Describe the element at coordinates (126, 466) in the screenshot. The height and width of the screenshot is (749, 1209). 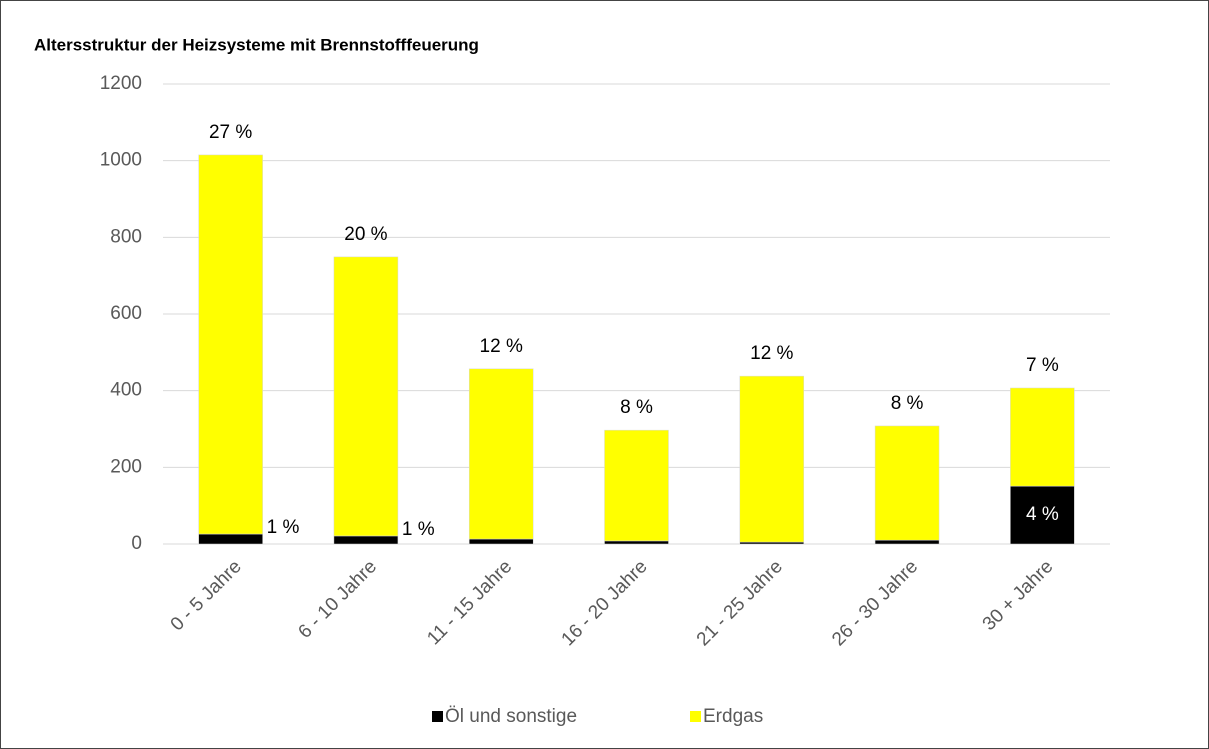
I see `y-tick-label: 200` at that location.